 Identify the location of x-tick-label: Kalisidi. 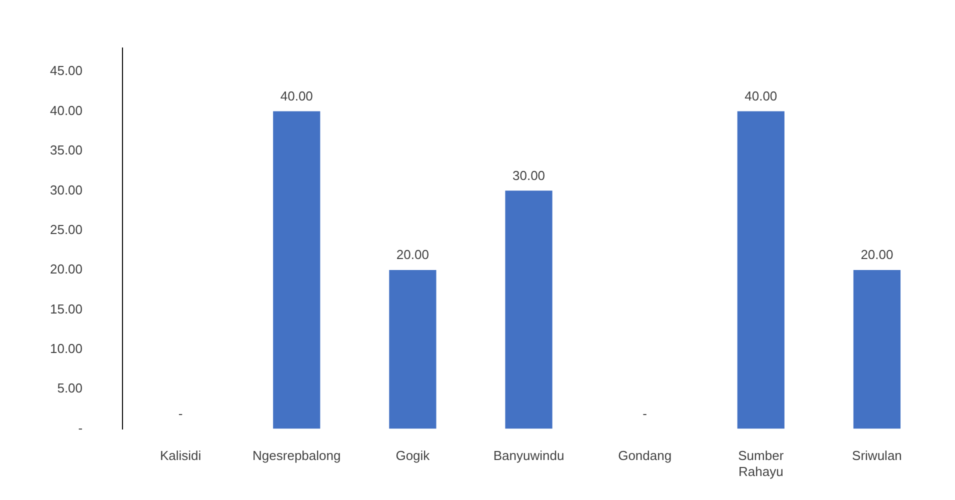
(181, 456).